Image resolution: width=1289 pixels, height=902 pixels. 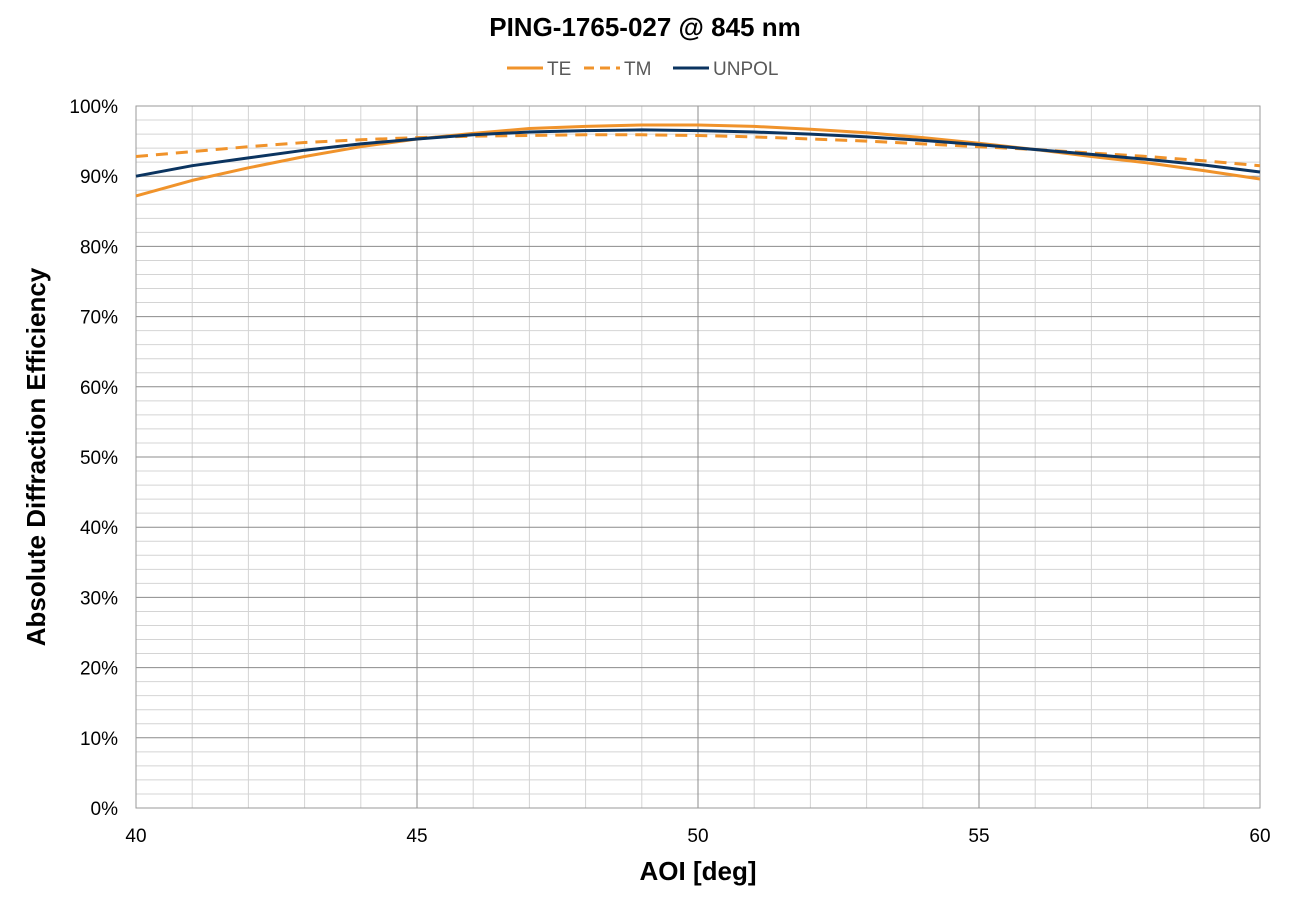 I want to click on y-axis-tick-labels: 0% 10% 20% 30% 40% 50% 60% 70% 80% 90% 100%, so click(x=93, y=458).